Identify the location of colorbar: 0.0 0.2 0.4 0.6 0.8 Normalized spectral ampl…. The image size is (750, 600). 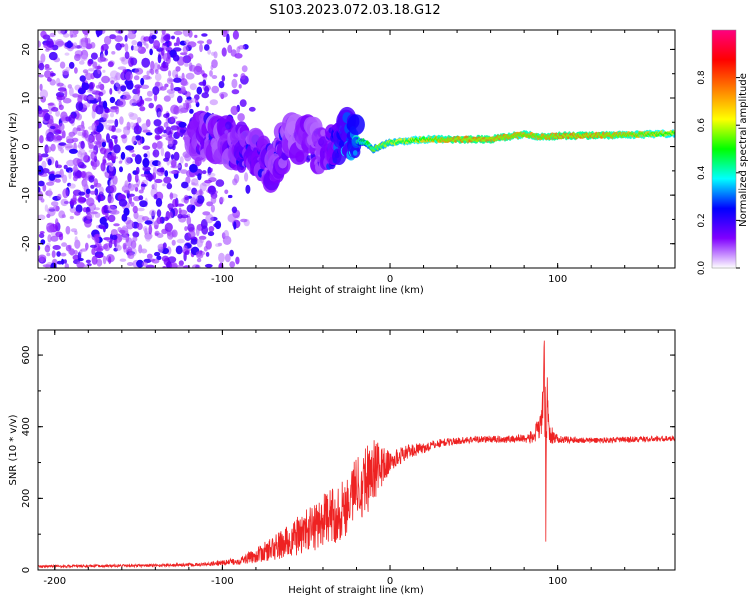
(723, 152).